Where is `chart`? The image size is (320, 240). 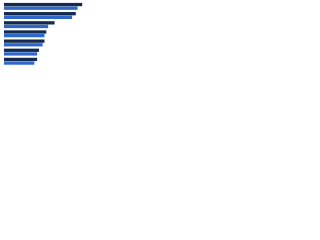
chart is located at coordinates (43, 33).